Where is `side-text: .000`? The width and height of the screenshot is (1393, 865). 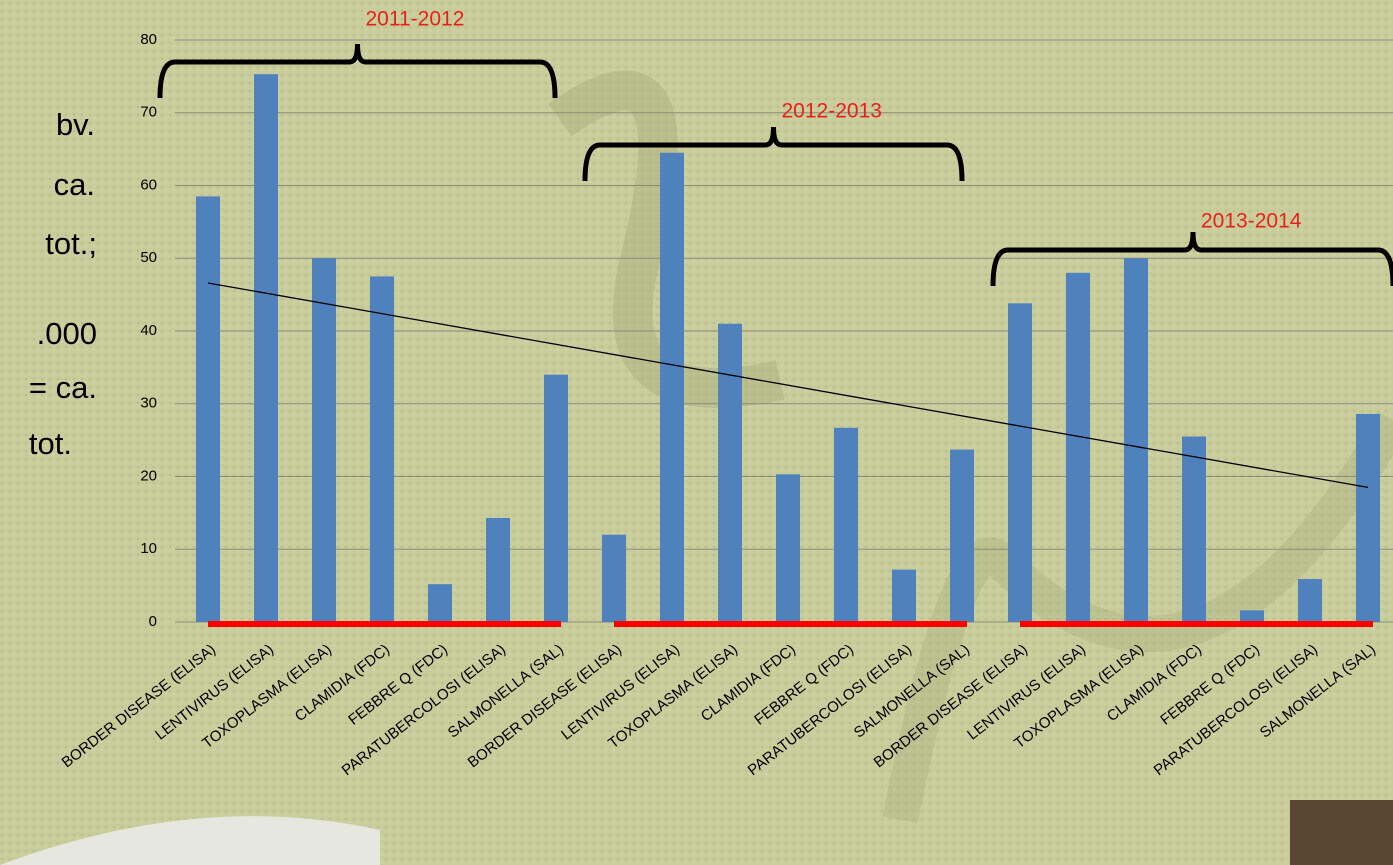
side-text: .000 is located at coordinates (67, 333).